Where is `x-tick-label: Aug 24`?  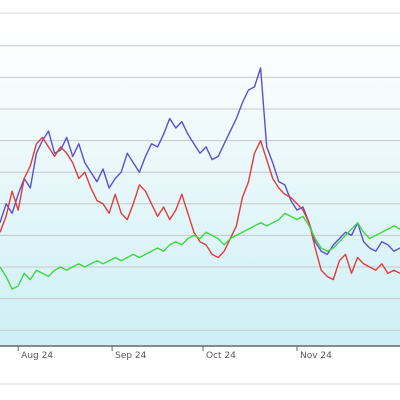 x-tick-label: Aug 24 is located at coordinates (37, 356).